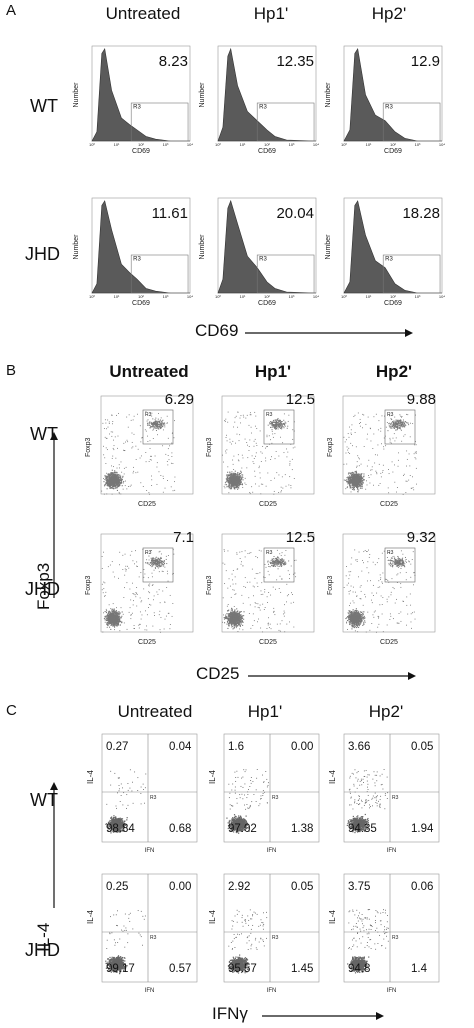 The height and width of the screenshot is (1028, 474). Describe the element at coordinates (11, 10) in the screenshot. I see `panel-a-letter: A` at that location.